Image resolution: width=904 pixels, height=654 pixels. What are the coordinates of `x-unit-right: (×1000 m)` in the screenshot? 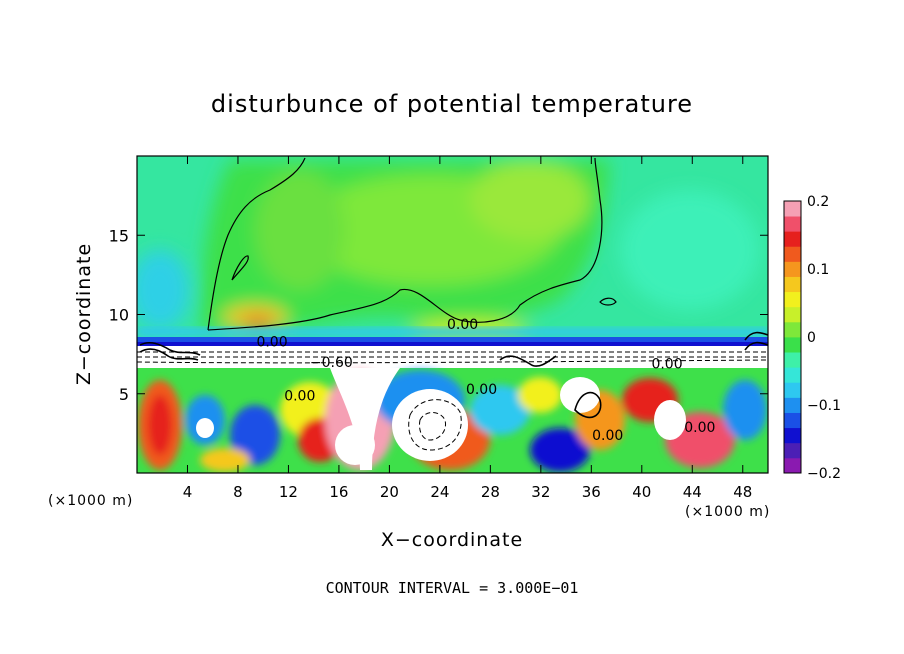 It's located at (727, 512).